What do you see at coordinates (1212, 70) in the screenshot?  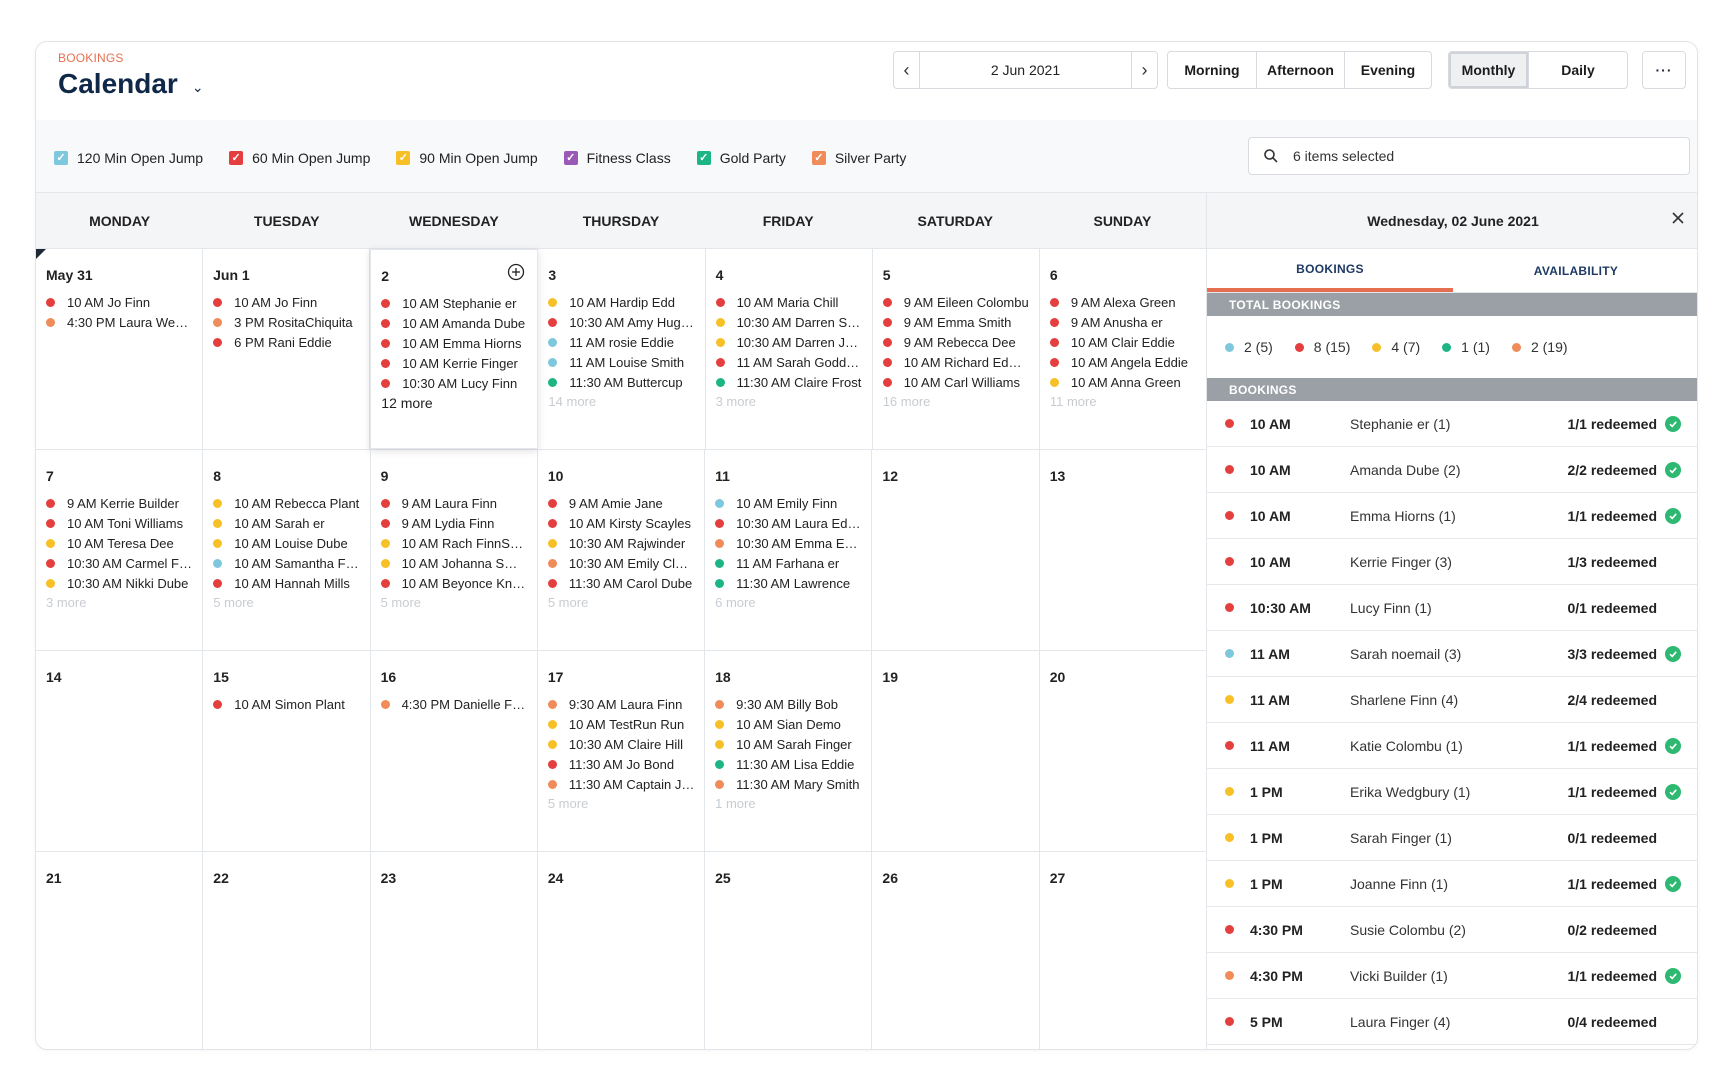 I see `morning-button: Morning` at bounding box center [1212, 70].